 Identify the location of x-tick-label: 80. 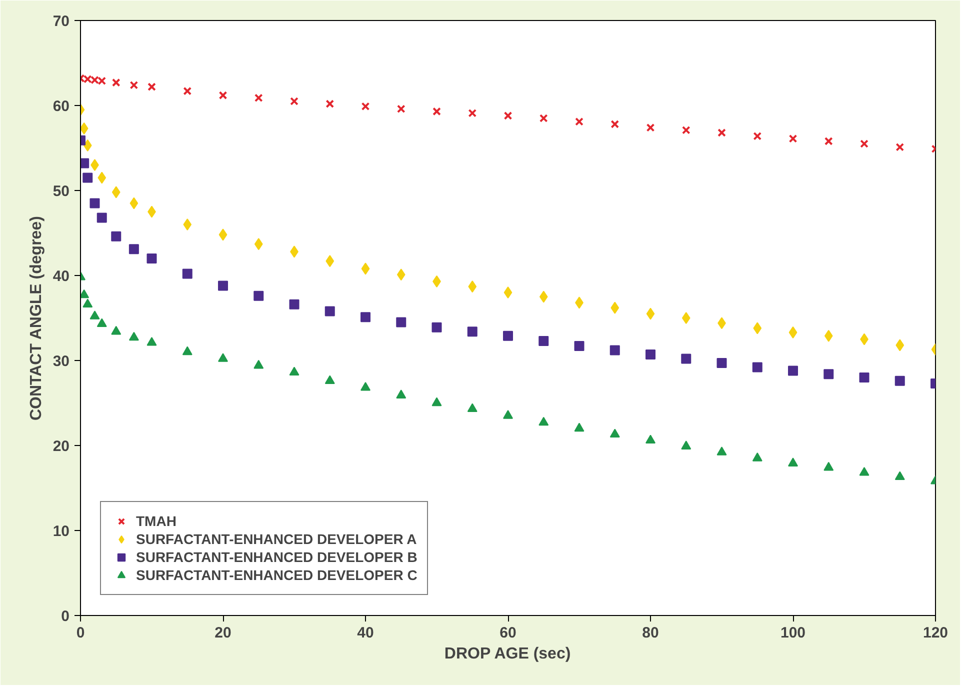
(650, 633).